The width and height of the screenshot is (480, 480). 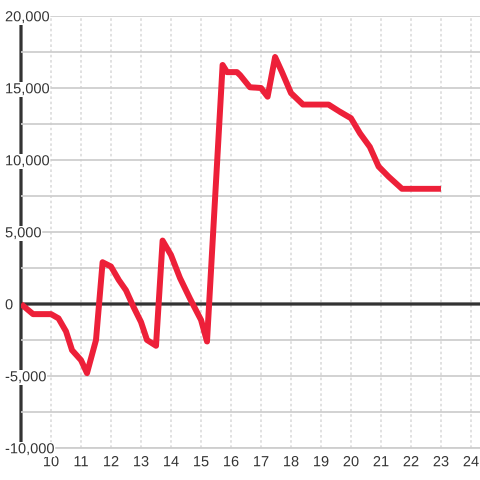 What do you see at coordinates (381, 461) in the screenshot?
I see `x-tick-label: 21` at bounding box center [381, 461].